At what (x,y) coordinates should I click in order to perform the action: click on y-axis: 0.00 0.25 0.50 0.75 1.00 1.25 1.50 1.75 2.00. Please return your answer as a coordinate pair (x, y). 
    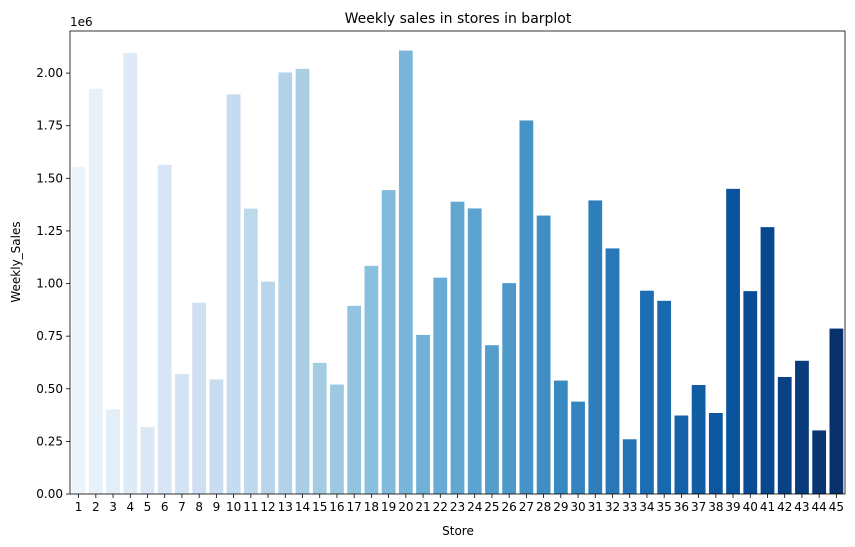
    Looking at the image, I should click on (53, 283).